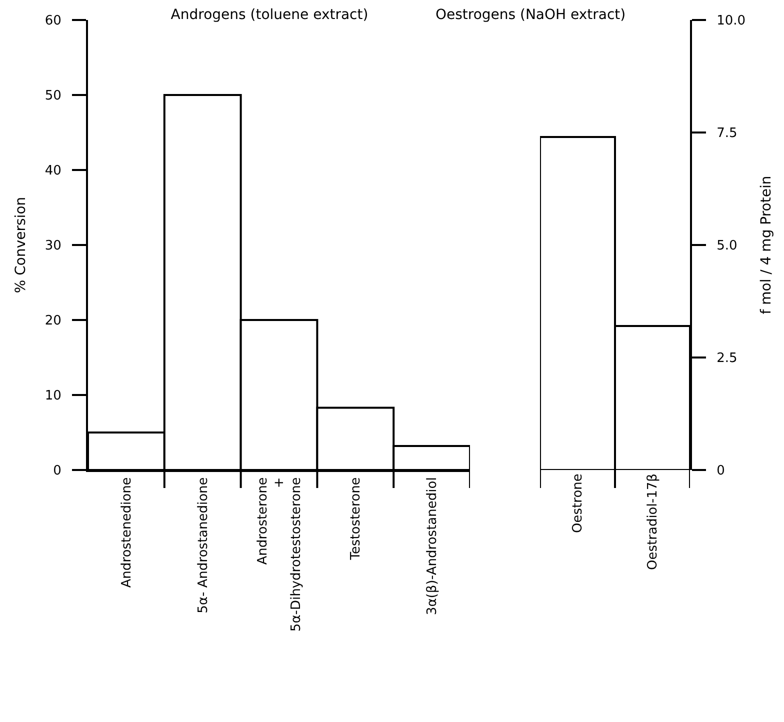  Describe the element at coordinates (53, 21) in the screenshot. I see `y-tick-label: 60` at that location.